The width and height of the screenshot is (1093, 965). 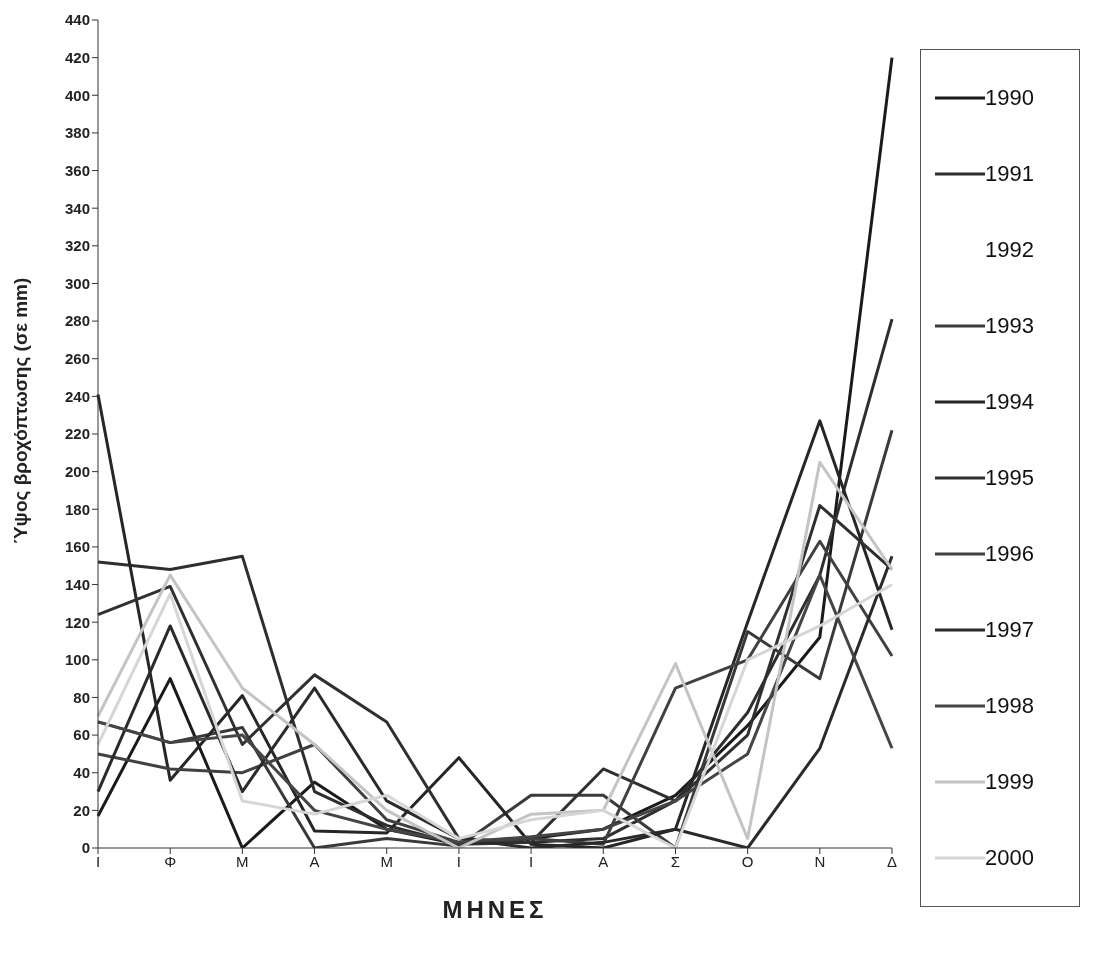 I want to click on y-tick-label: 440, so click(x=77, y=20).